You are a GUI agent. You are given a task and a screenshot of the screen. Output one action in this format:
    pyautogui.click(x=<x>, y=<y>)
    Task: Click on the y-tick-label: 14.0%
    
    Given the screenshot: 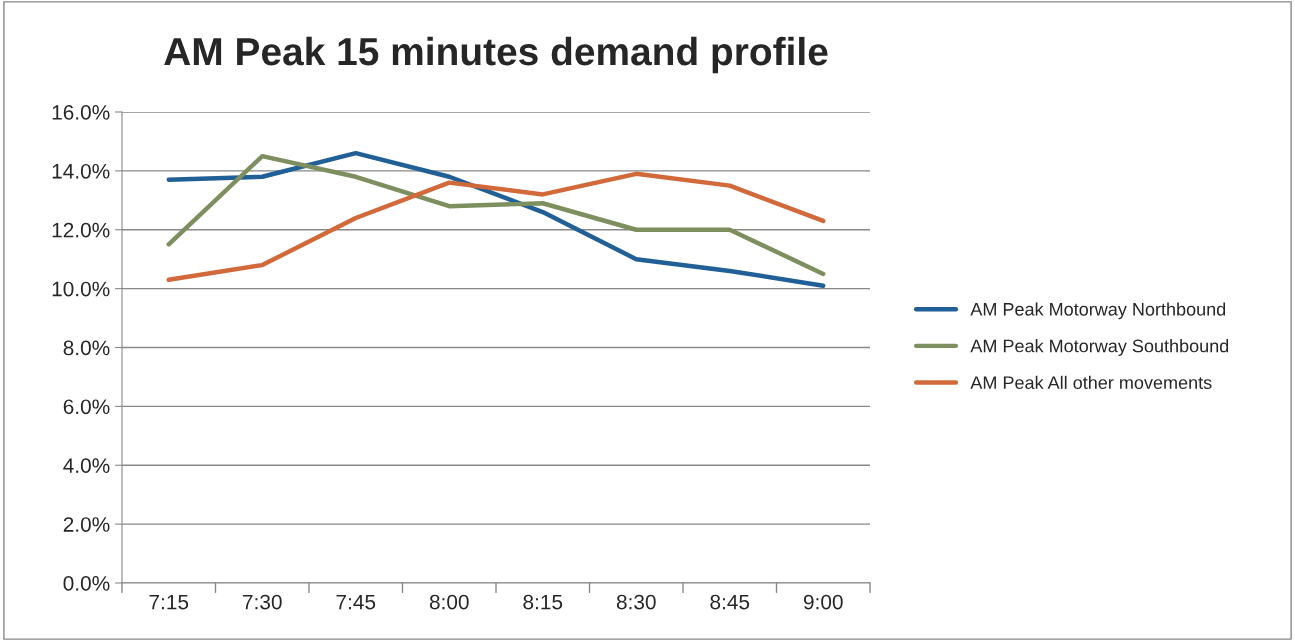 What is the action you would take?
    pyautogui.click(x=81, y=171)
    